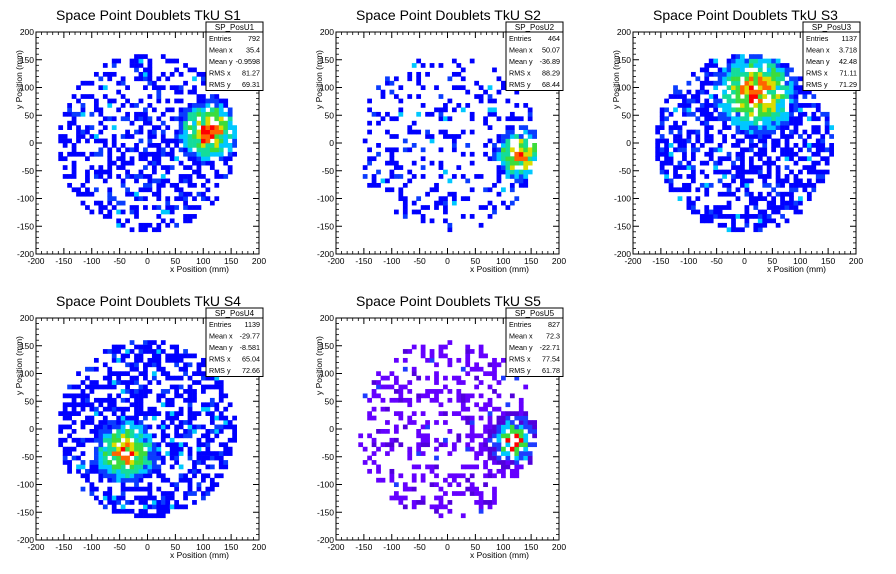 This screenshot has height=574, width=896. I want to click on y-tick-label: -150, so click(325, 512).